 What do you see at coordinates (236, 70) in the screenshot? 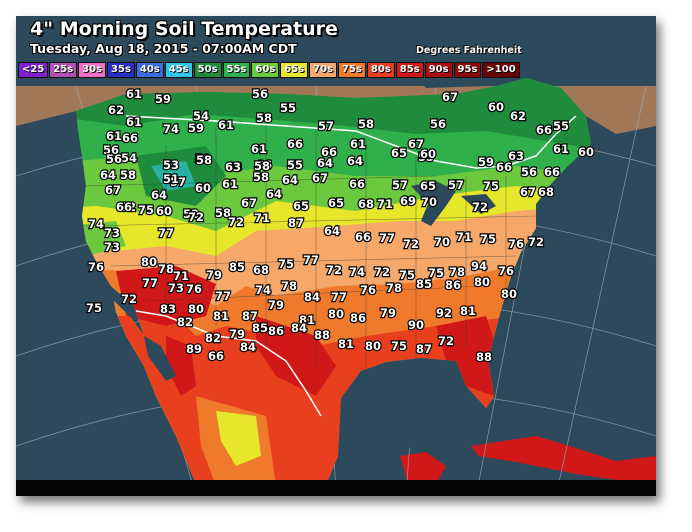
I see `legend-swatch: 55s` at bounding box center [236, 70].